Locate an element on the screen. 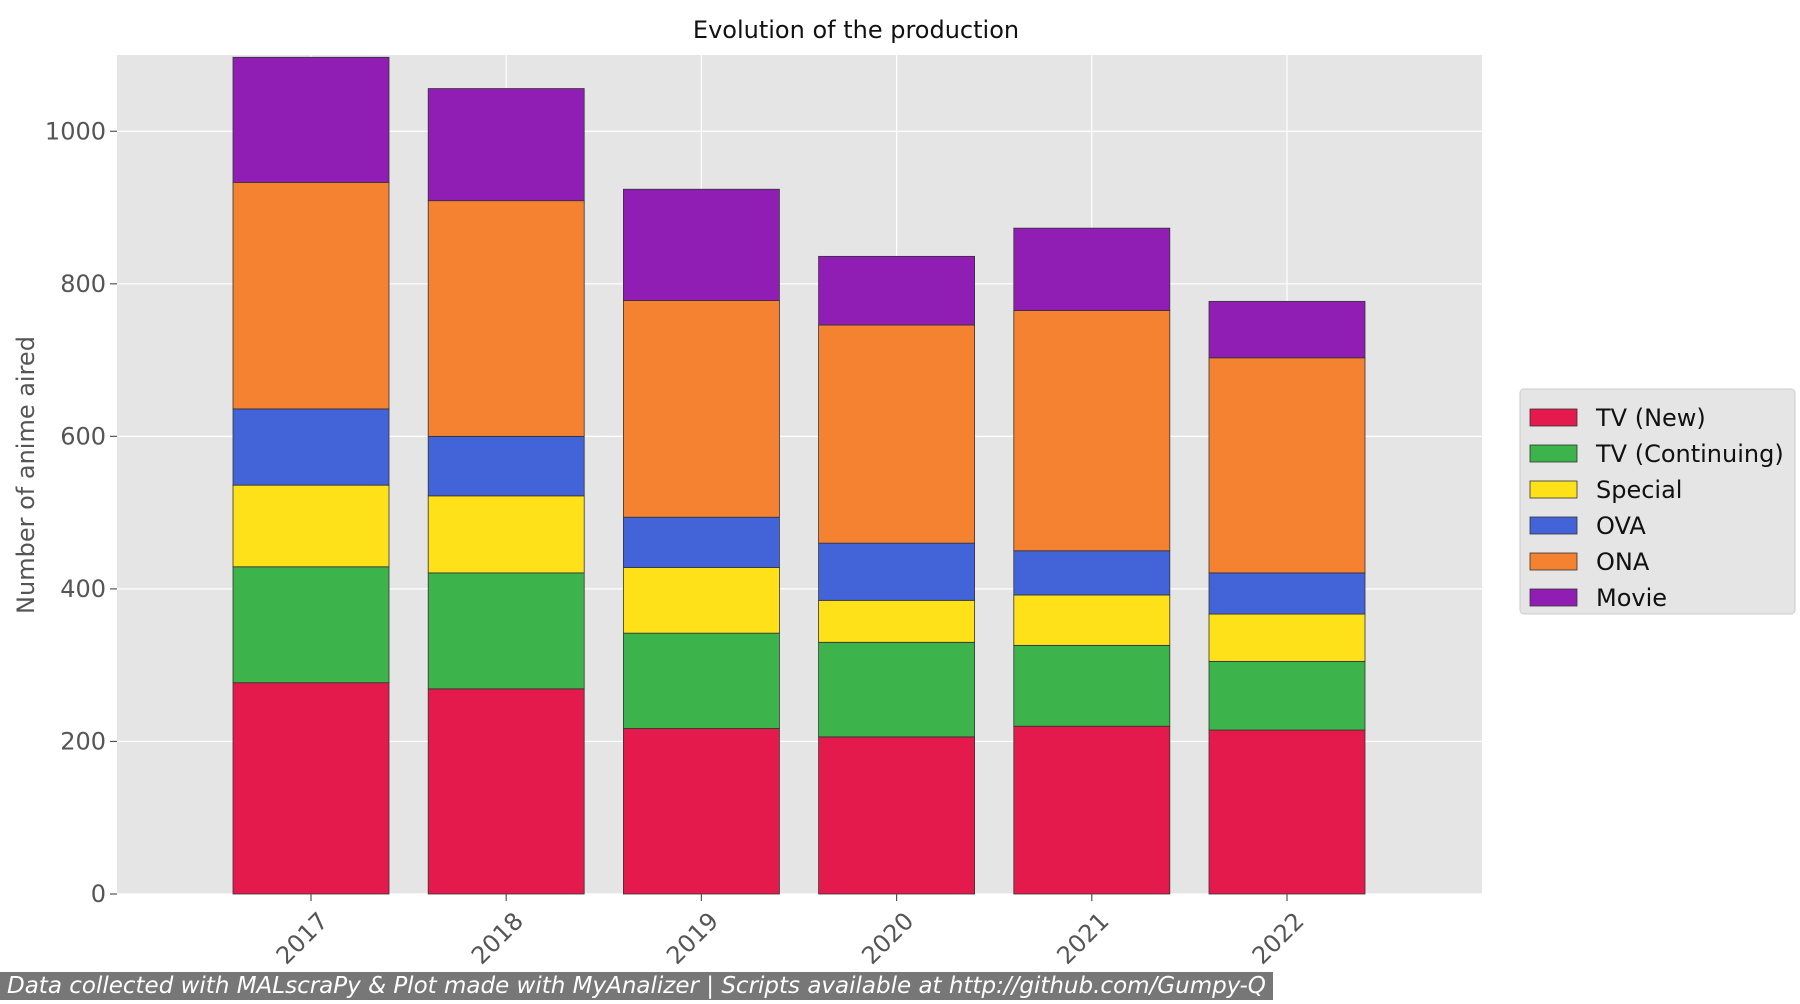 This screenshot has width=1800, height=1004. bar-movie-2019 is located at coordinates (701, 244).